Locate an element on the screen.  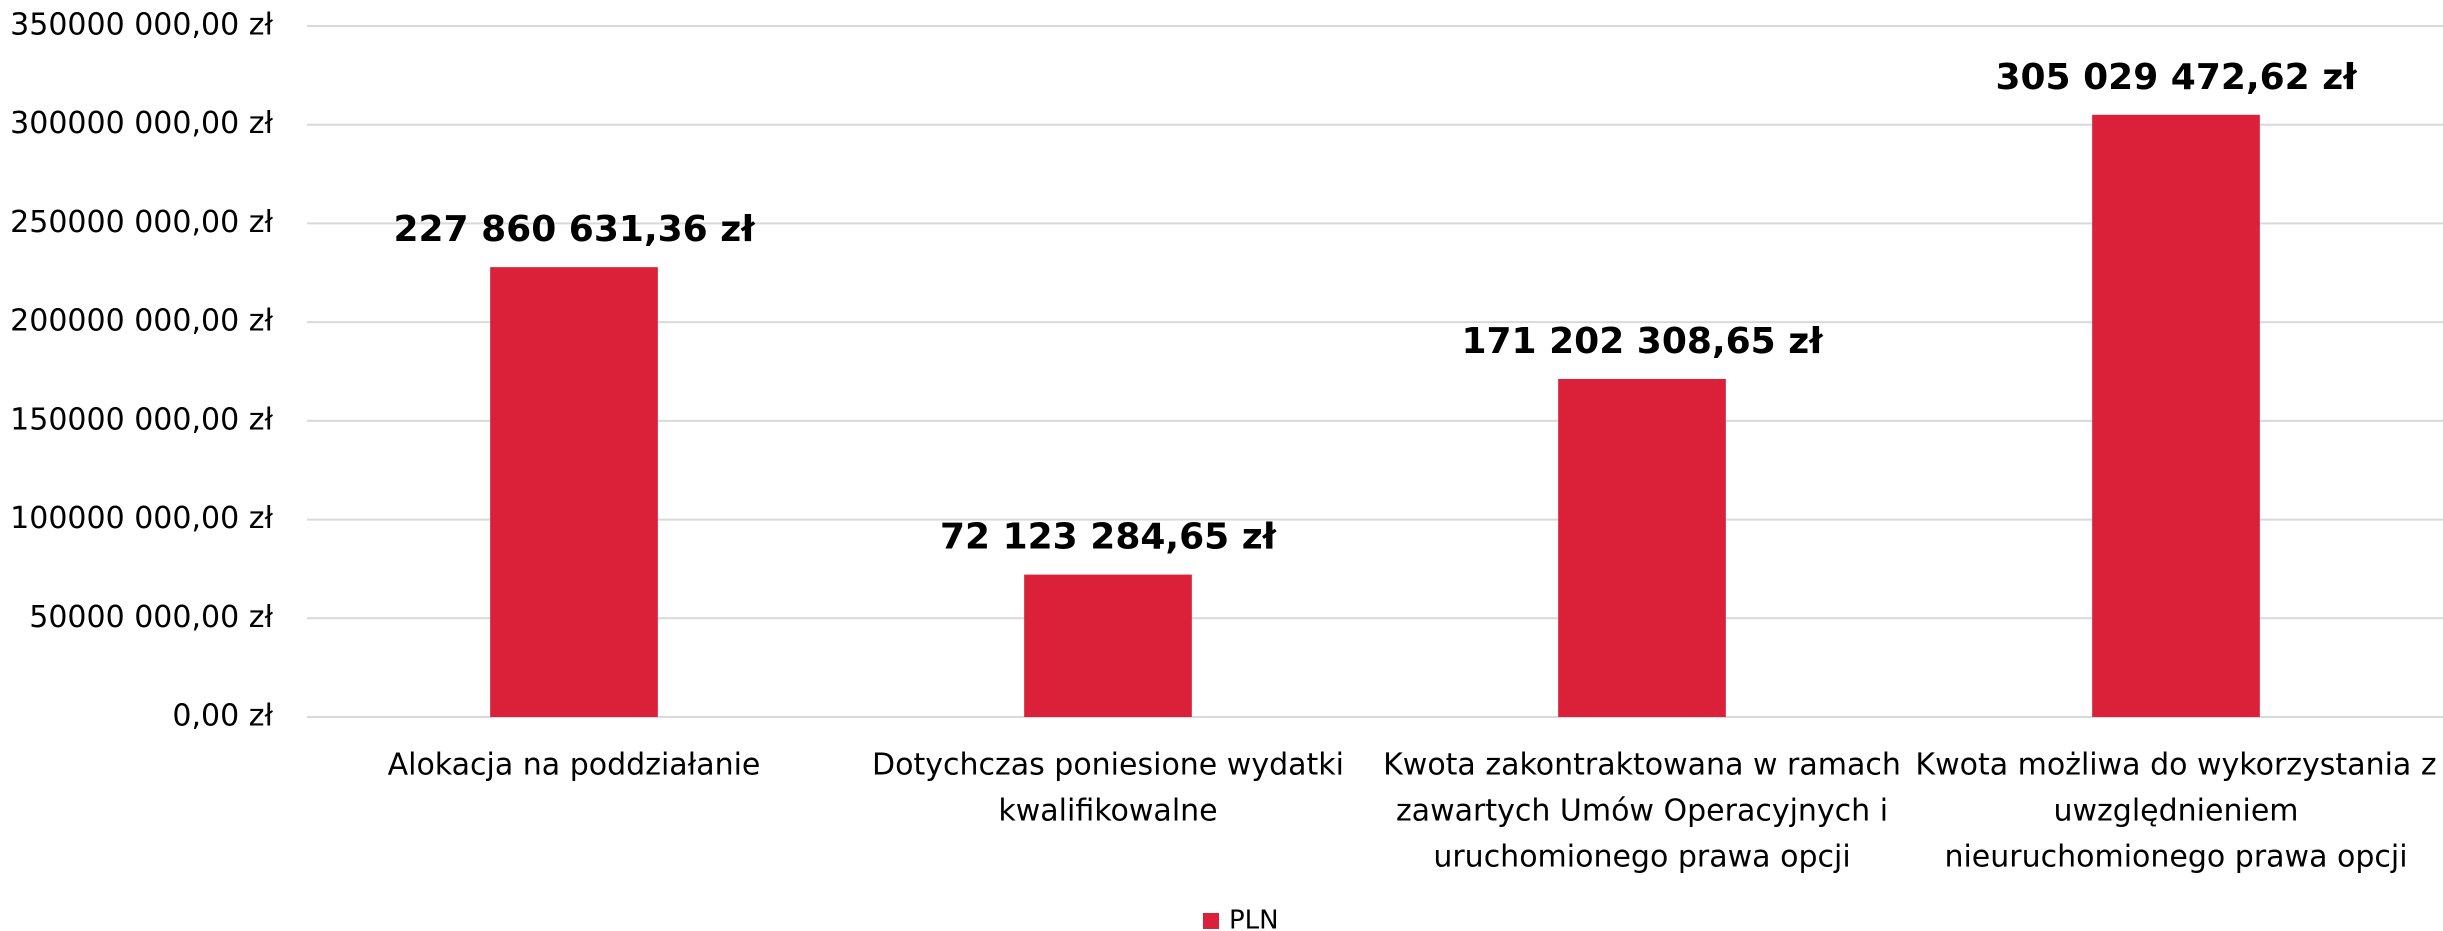
y-tick-label: 0,00 zł is located at coordinates (222, 716).